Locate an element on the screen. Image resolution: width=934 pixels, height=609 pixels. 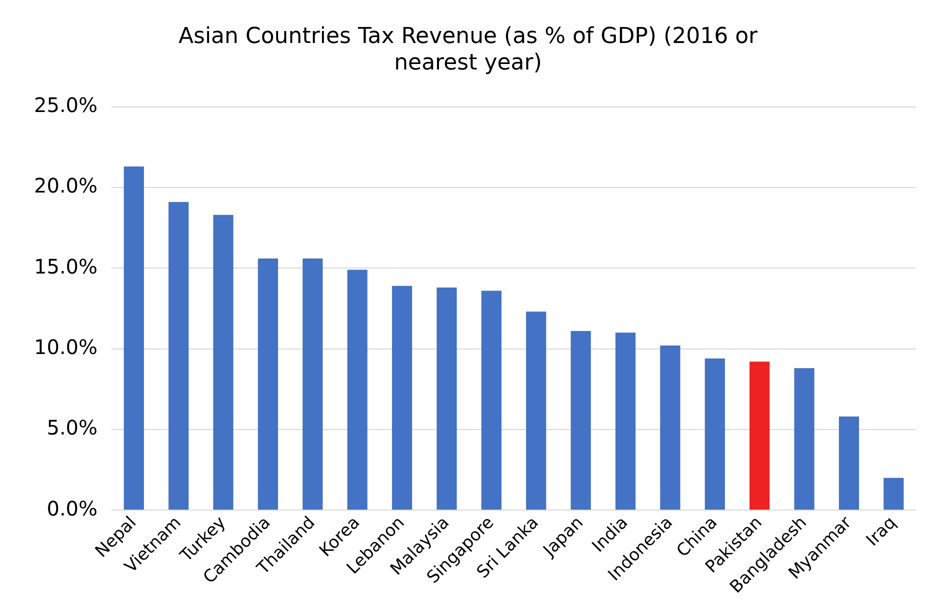
chart-title: Asian Countries Tax Revenue (as % of GDP) (2016 or nearest year) is located at coordinates (468, 50).